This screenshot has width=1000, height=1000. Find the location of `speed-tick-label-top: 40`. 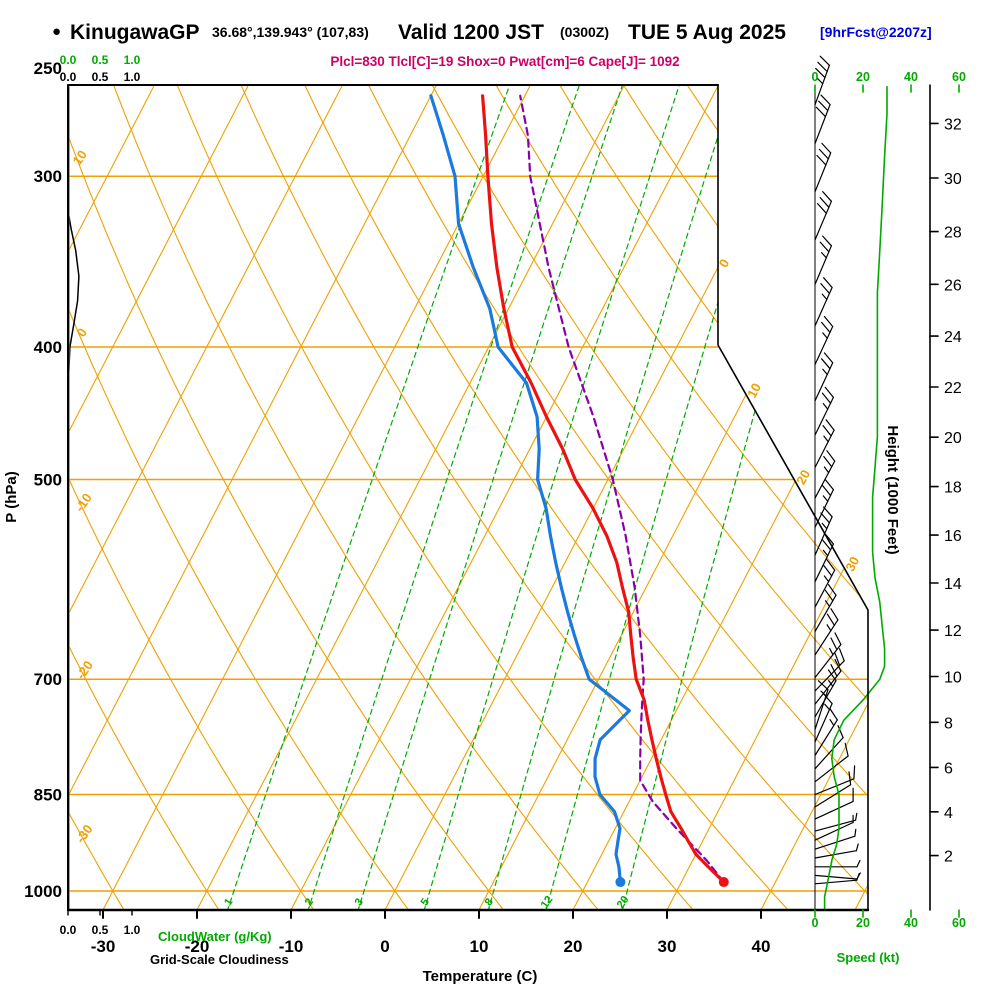

speed-tick-label-top: 40 is located at coordinates (911, 77).